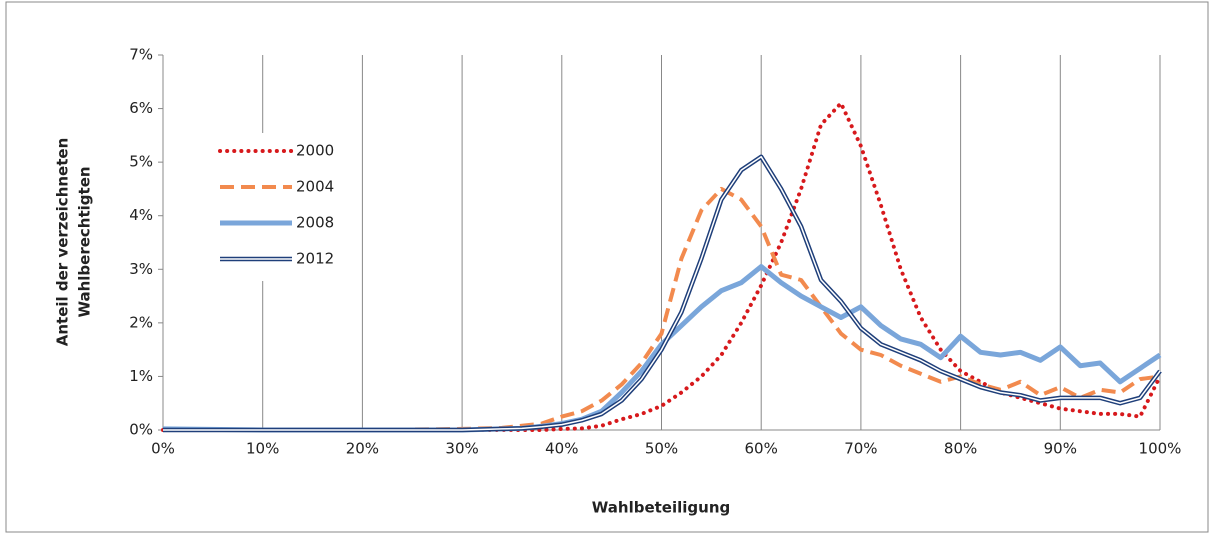  What do you see at coordinates (315, 151) in the screenshot?
I see `legend-label: 2000` at bounding box center [315, 151].